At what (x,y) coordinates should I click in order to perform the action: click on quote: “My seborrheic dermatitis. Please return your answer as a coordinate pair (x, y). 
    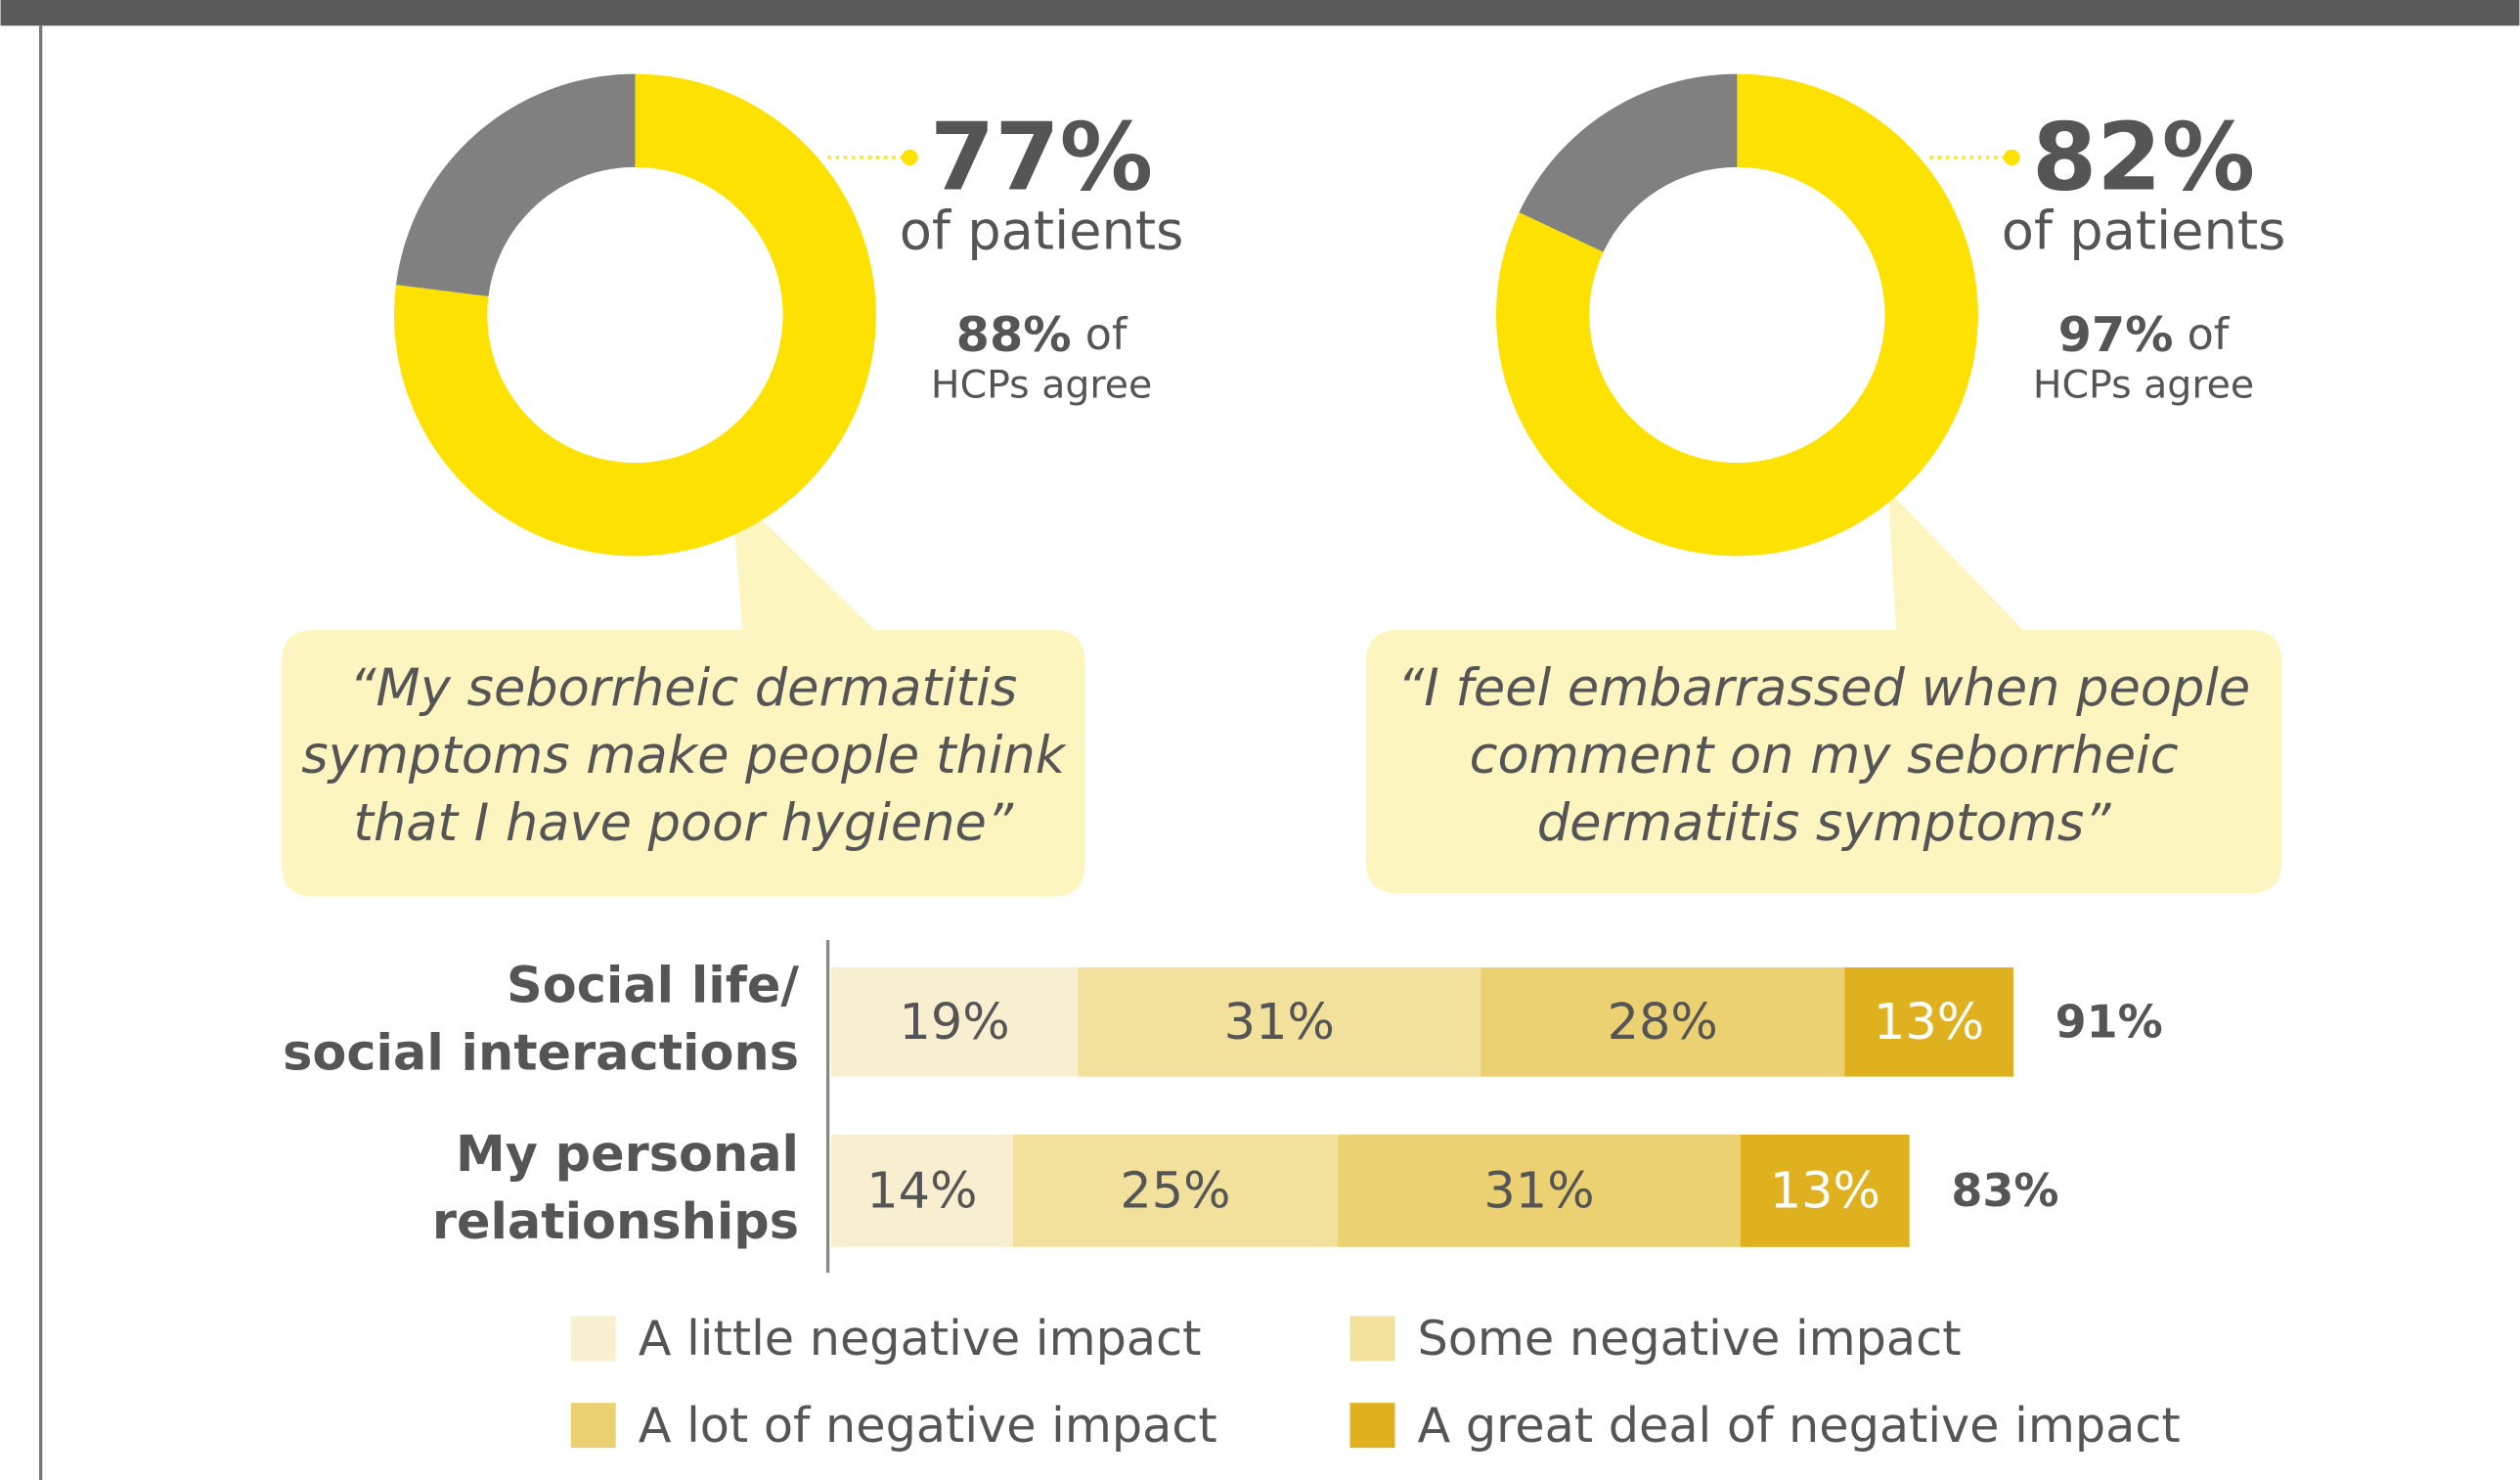
    Looking at the image, I should click on (683, 688).